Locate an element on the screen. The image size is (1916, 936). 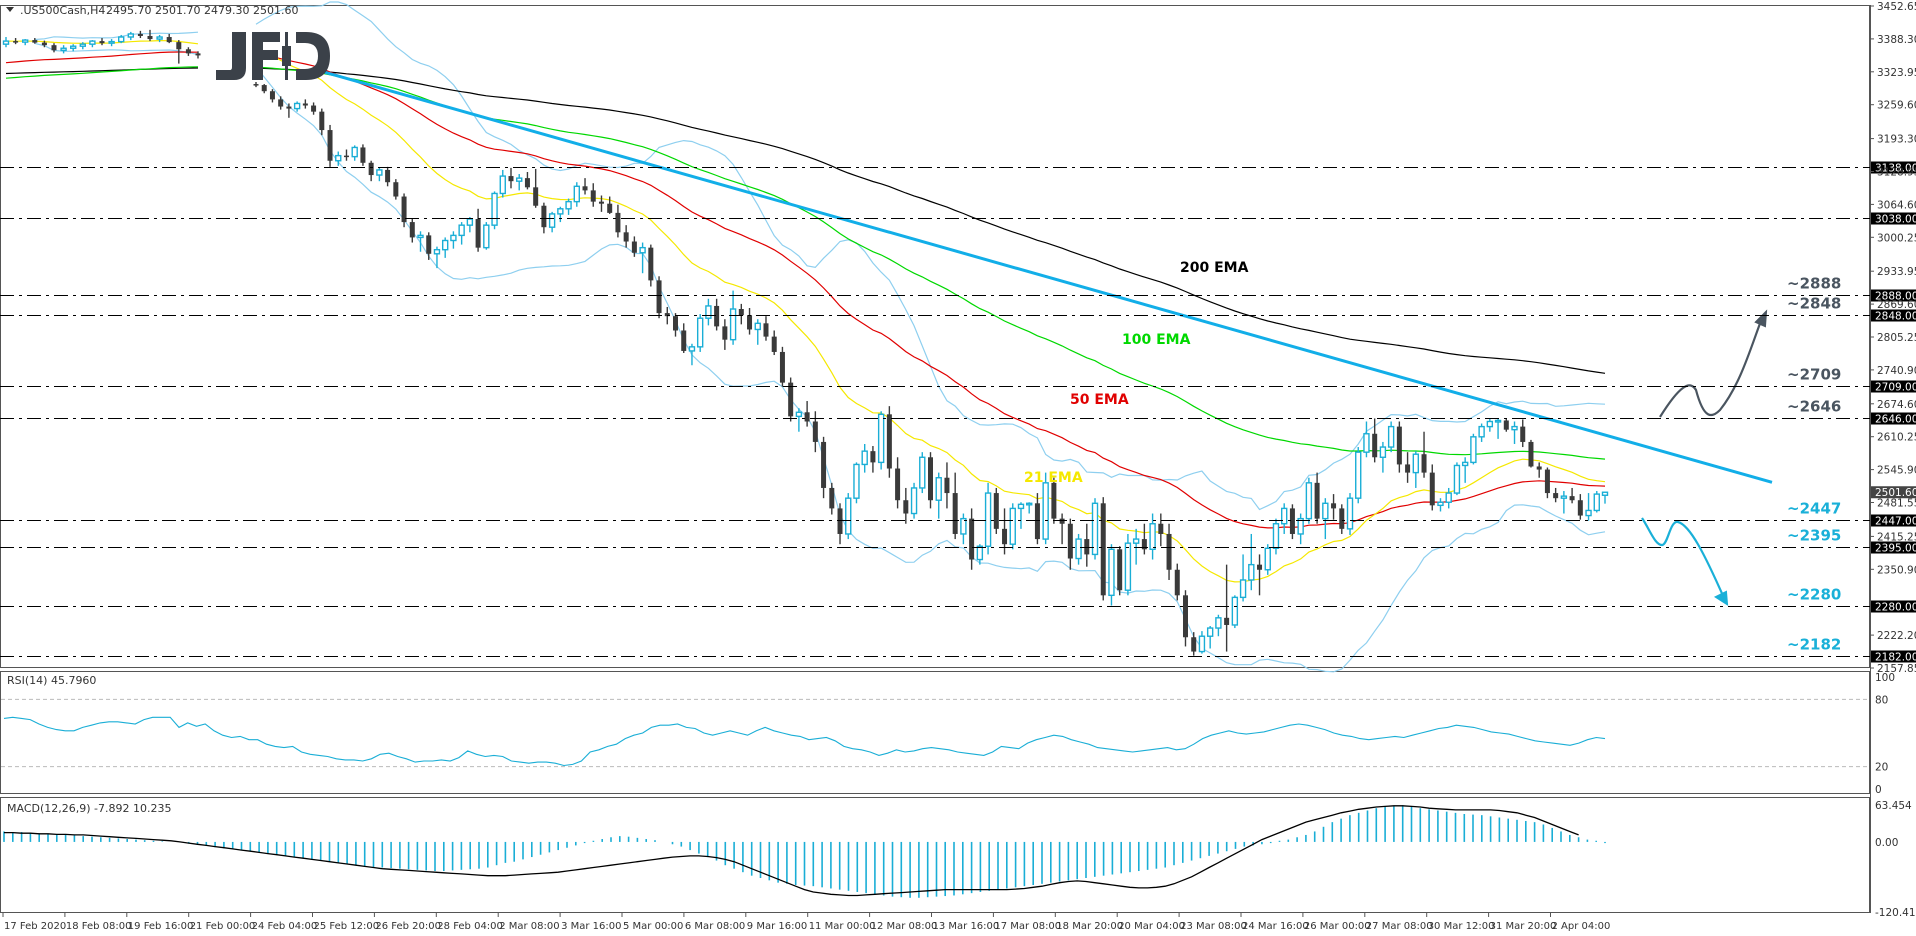
time-tick: 18 Feb 08:00 is located at coordinates (99, 926).